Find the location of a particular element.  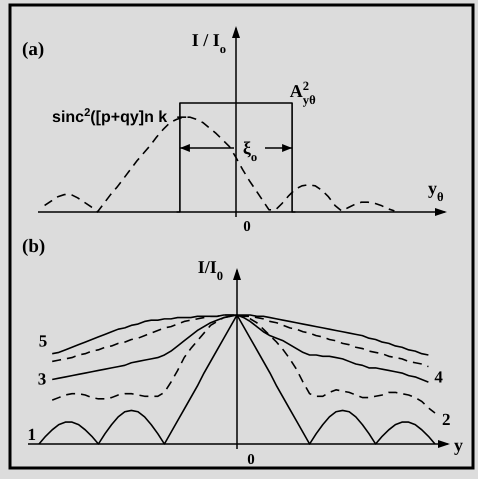

y-axis-title: I/I$_{0}$ is located at coordinates (210, 270).